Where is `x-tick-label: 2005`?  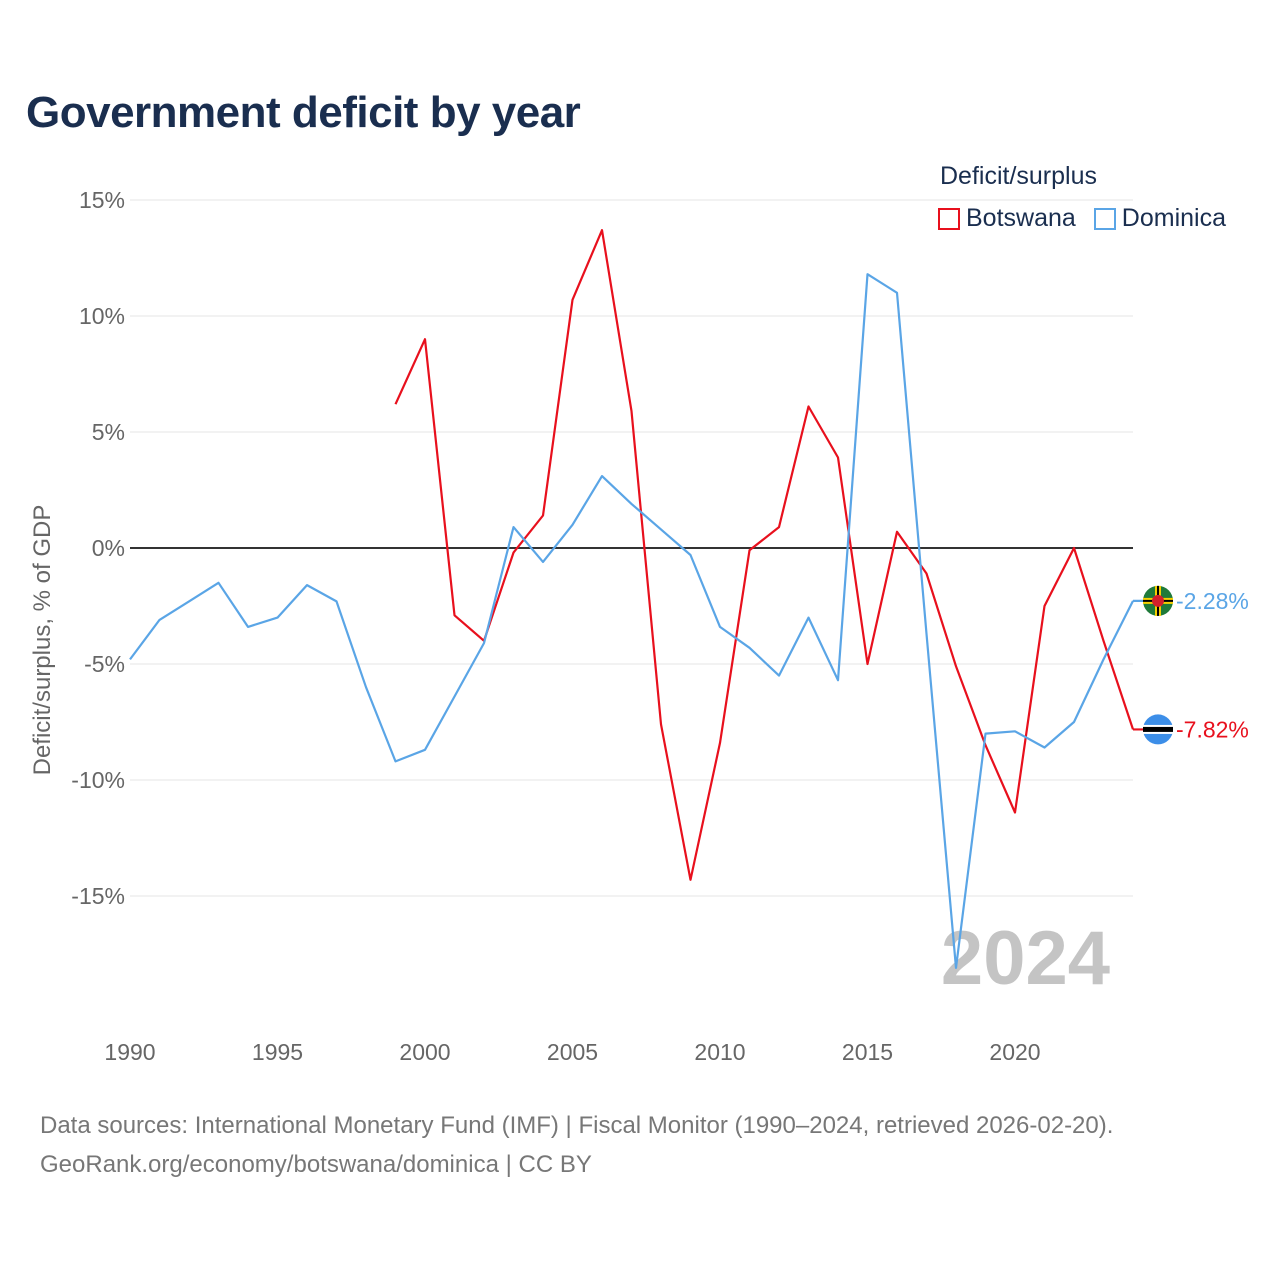
x-tick-label: 2005 is located at coordinates (572, 1052).